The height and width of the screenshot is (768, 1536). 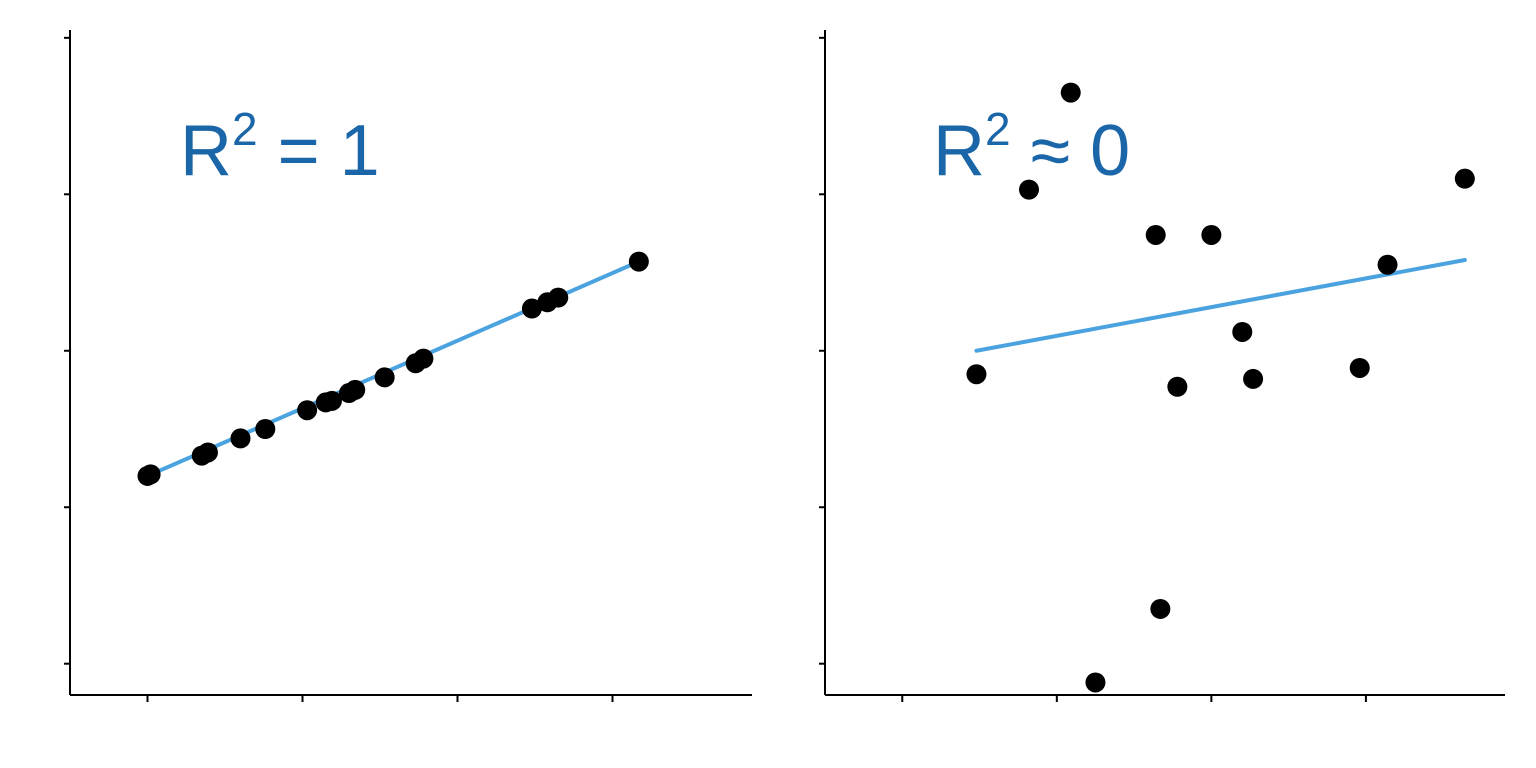 I want to click on r-squared-annotation: R2 = 1, so click(x=280, y=147).